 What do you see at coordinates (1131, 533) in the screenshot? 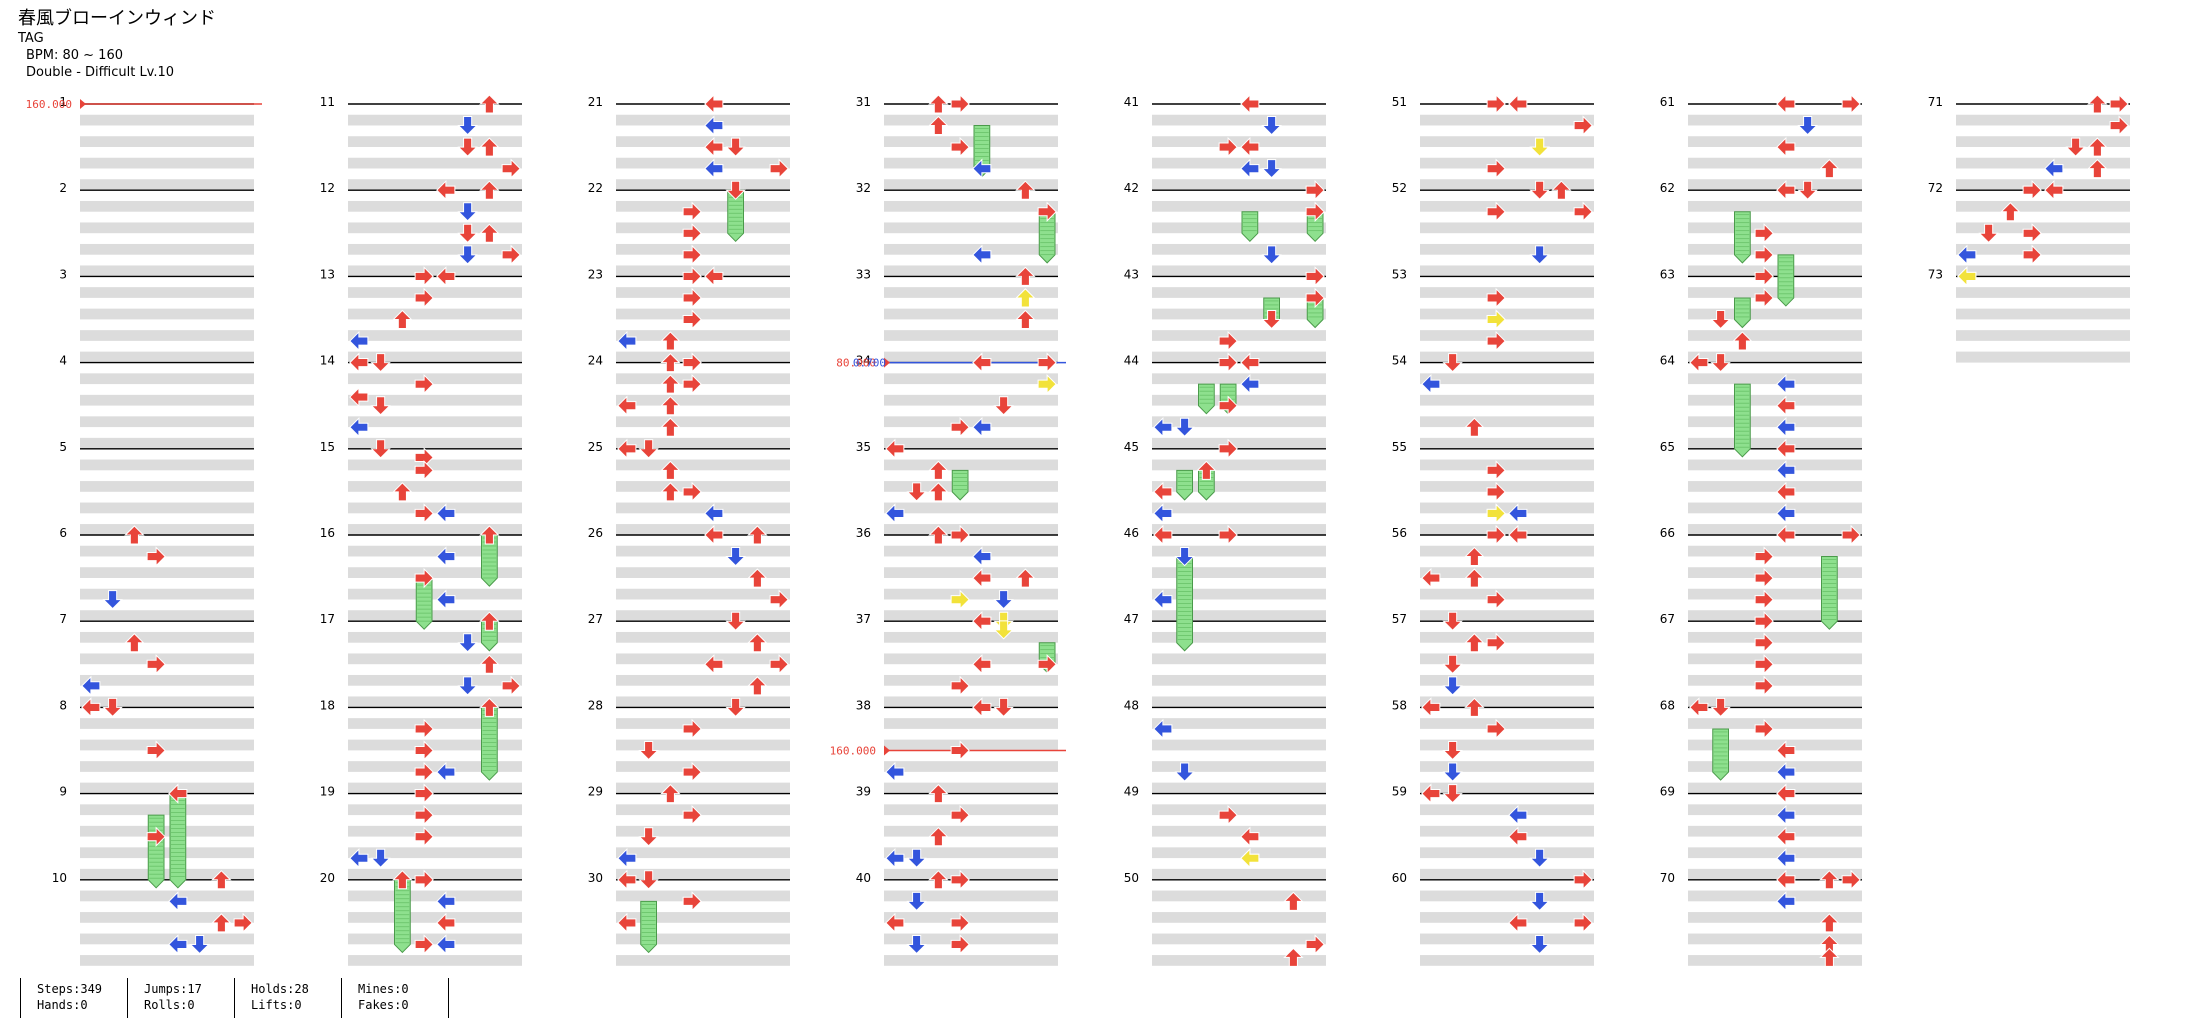
I see `measure-number: 46` at bounding box center [1131, 533].